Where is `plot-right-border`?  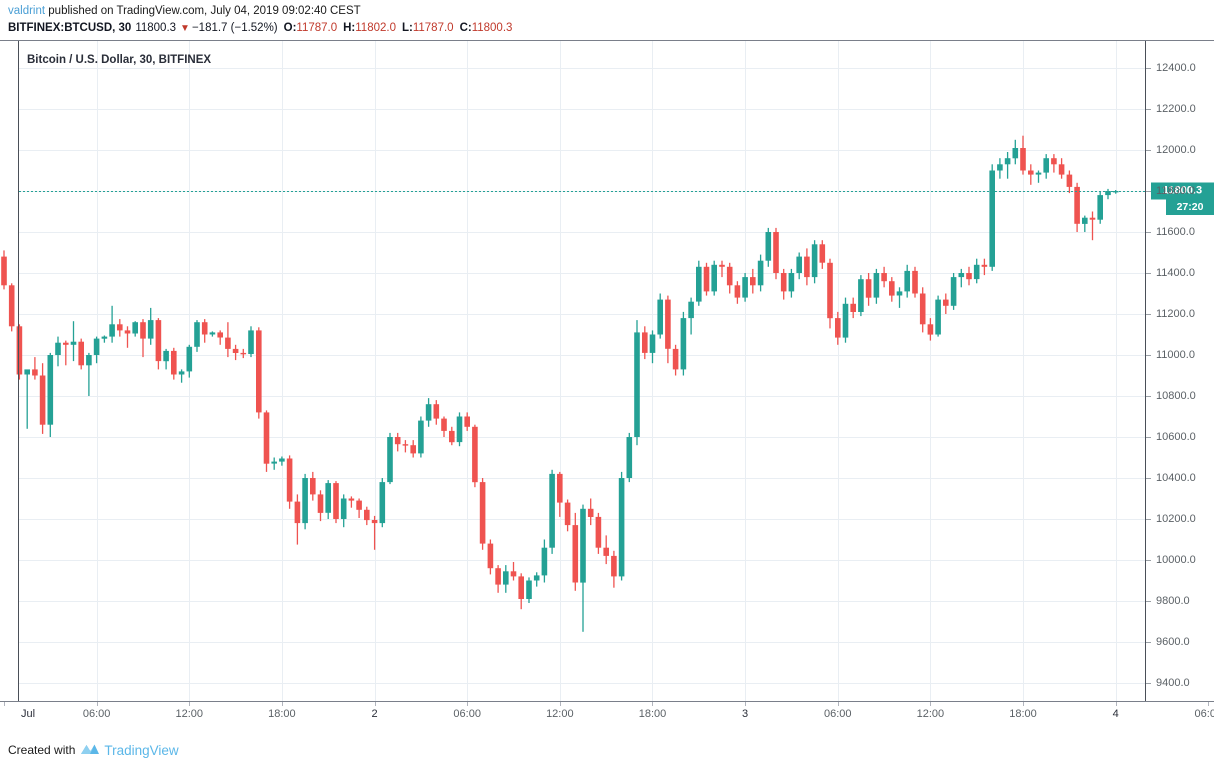
plot-right-border is located at coordinates (1145, 371).